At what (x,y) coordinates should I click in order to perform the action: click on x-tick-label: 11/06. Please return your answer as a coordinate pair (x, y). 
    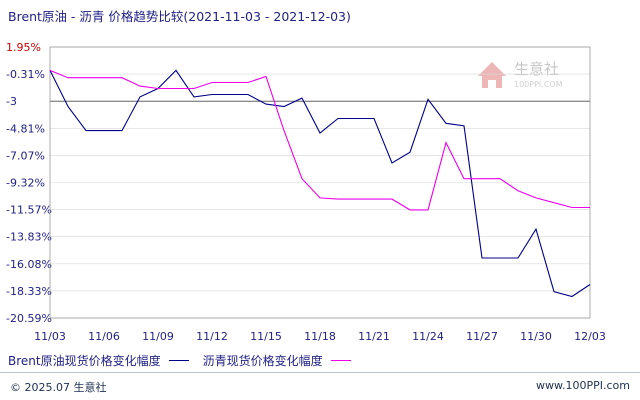
    Looking at the image, I should click on (104, 336).